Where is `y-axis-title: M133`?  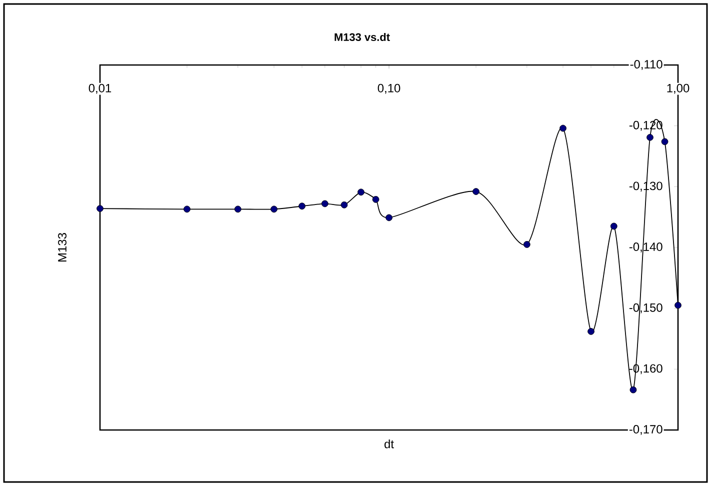 y-axis-title: M133 is located at coordinates (62, 247).